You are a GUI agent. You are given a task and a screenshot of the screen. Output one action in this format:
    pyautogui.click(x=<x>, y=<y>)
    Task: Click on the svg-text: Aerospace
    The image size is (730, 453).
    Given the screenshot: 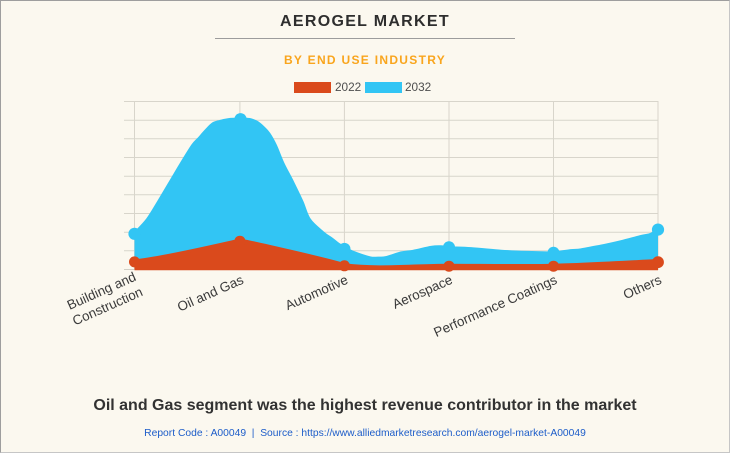 What is the action you would take?
    pyautogui.click(x=422, y=292)
    